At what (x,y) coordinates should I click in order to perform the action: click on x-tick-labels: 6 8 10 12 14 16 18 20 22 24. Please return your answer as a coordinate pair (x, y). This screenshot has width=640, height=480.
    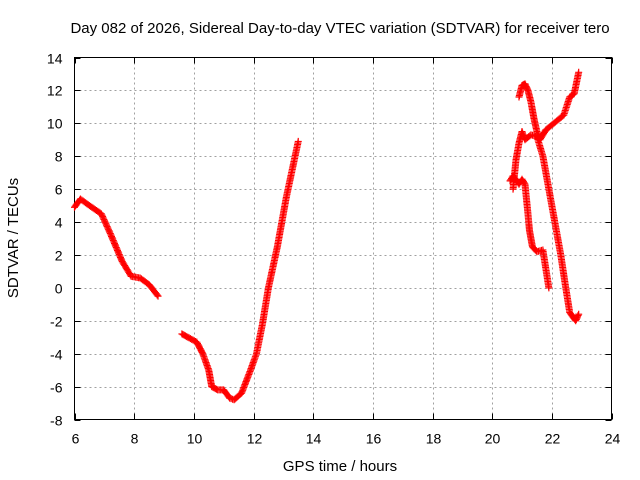
    Looking at the image, I should click on (346, 439).